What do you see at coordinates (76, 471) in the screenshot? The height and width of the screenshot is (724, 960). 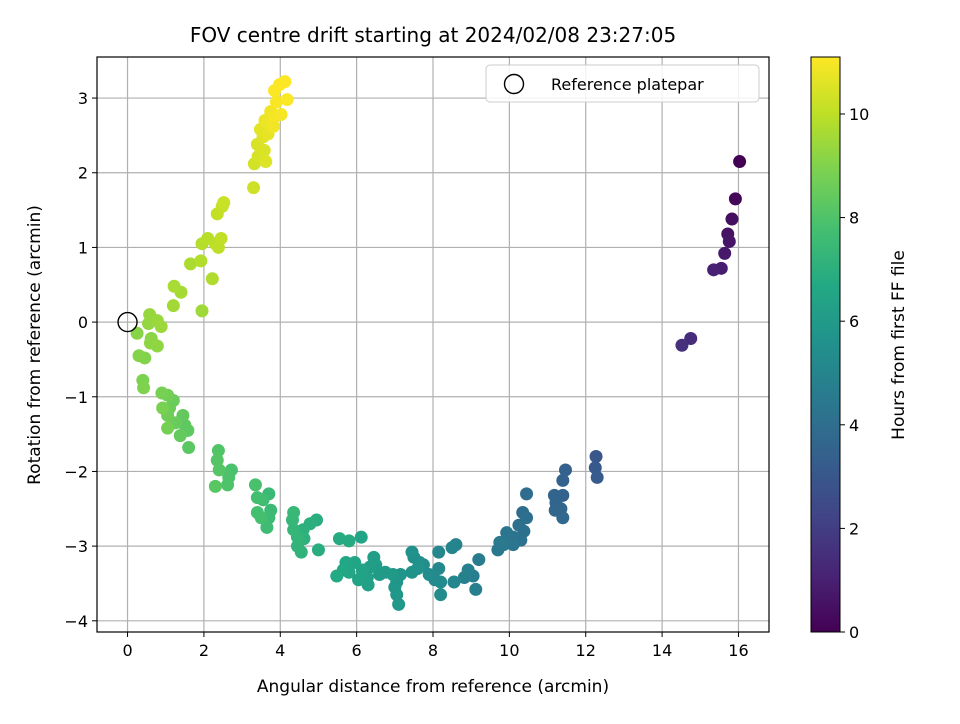 I see `y-tick-label: −2` at bounding box center [76, 471].